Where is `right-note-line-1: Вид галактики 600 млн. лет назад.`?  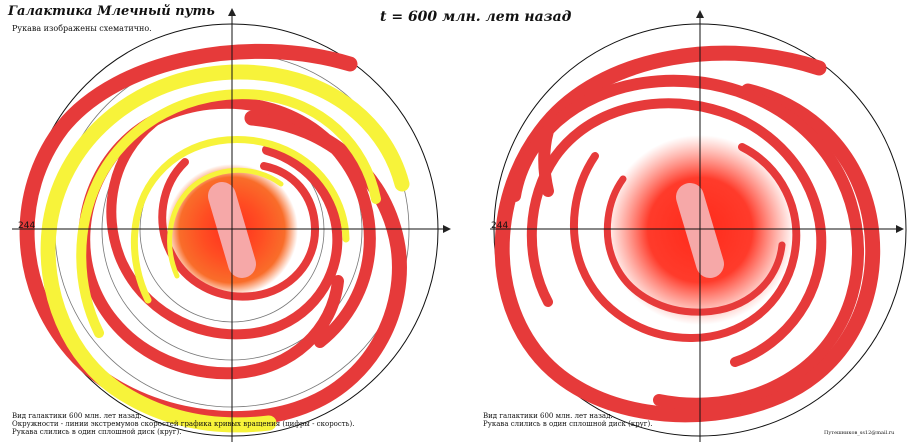 right-note-line-1: Вид галактики 600 млн. лет назад. is located at coordinates (548, 416).